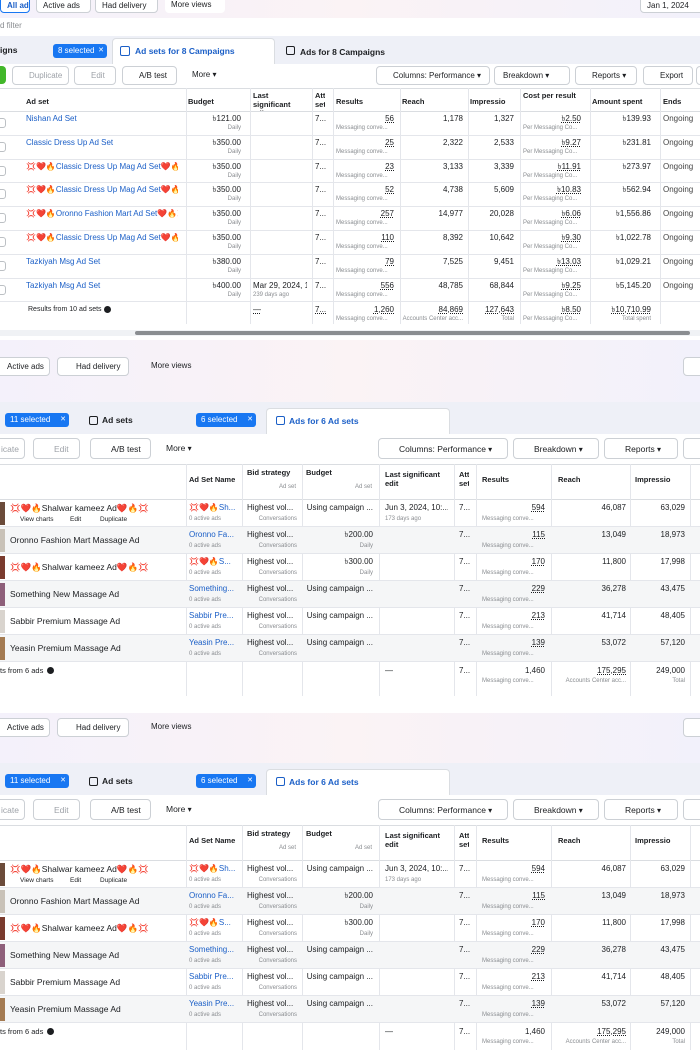  Describe the element at coordinates (40, 75) in the screenshot. I see `toolbar-button: Duplicate` at that location.